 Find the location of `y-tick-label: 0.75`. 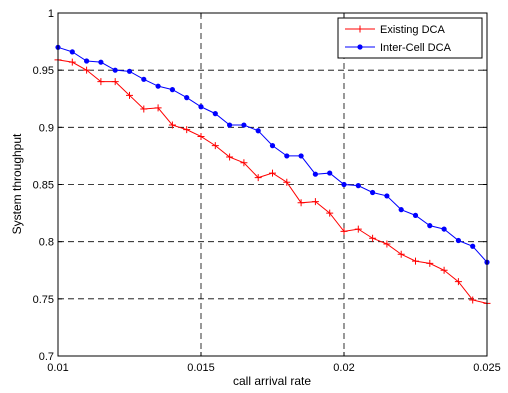

y-tick-label: 0.75 is located at coordinates (43, 300).